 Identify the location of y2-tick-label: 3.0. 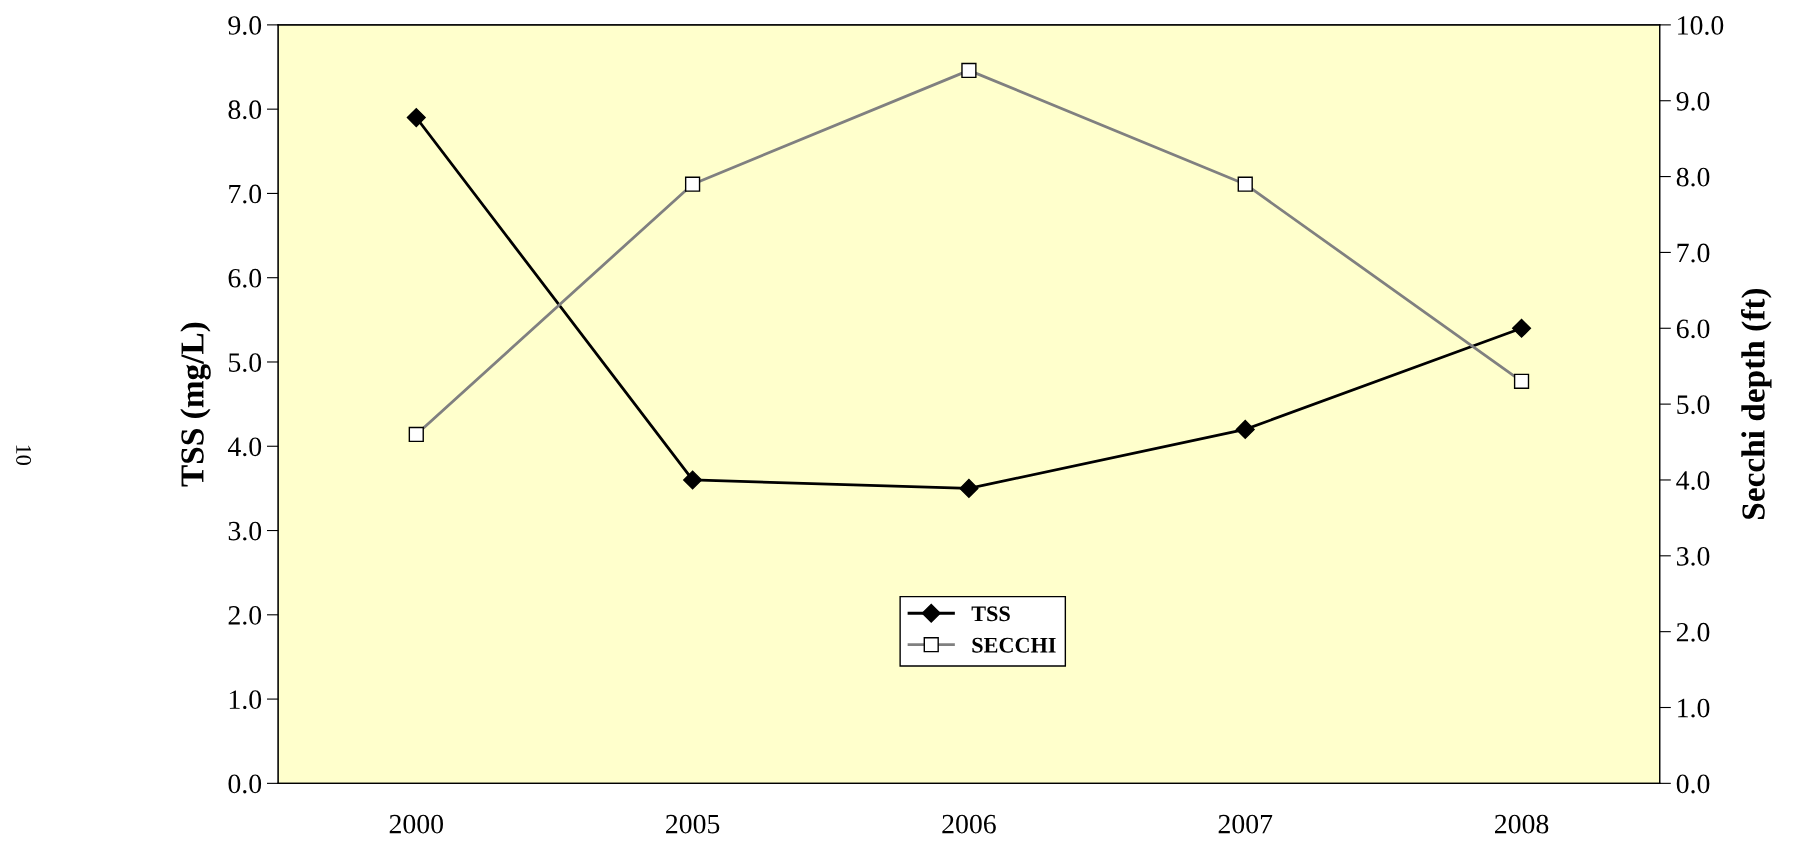
(1693, 556).